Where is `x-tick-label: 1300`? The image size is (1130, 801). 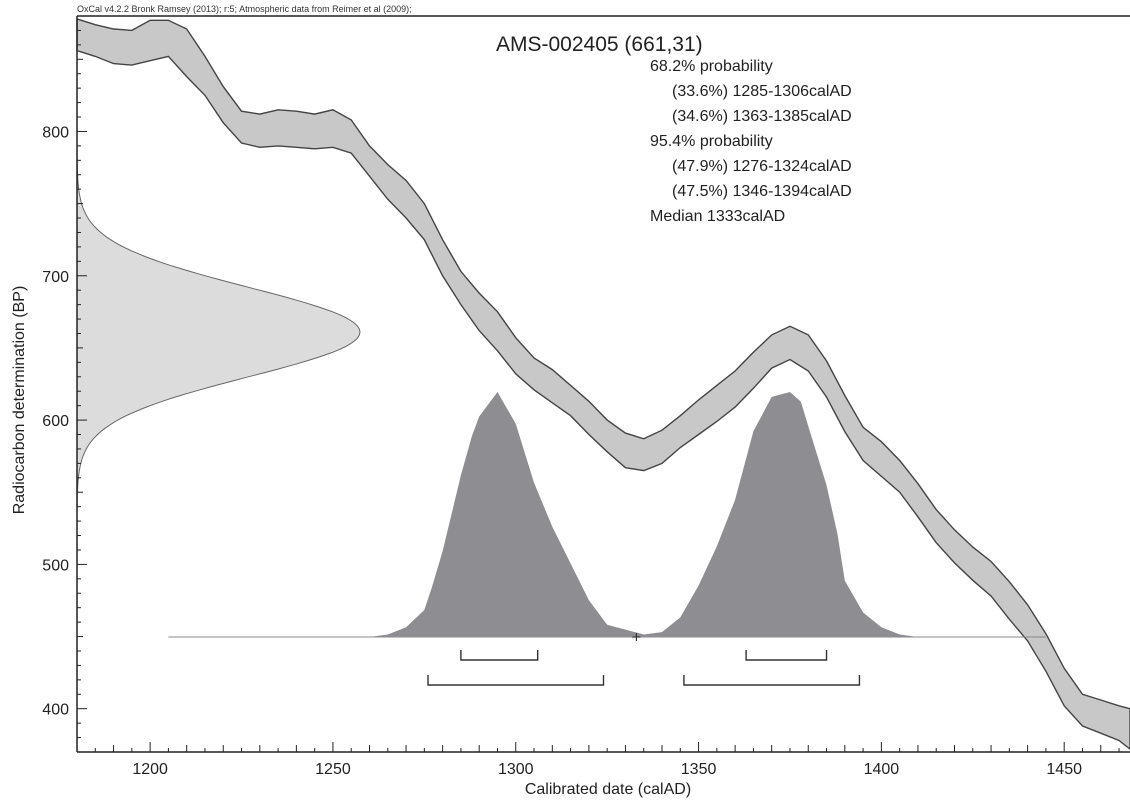
x-tick-label: 1300 is located at coordinates (516, 769).